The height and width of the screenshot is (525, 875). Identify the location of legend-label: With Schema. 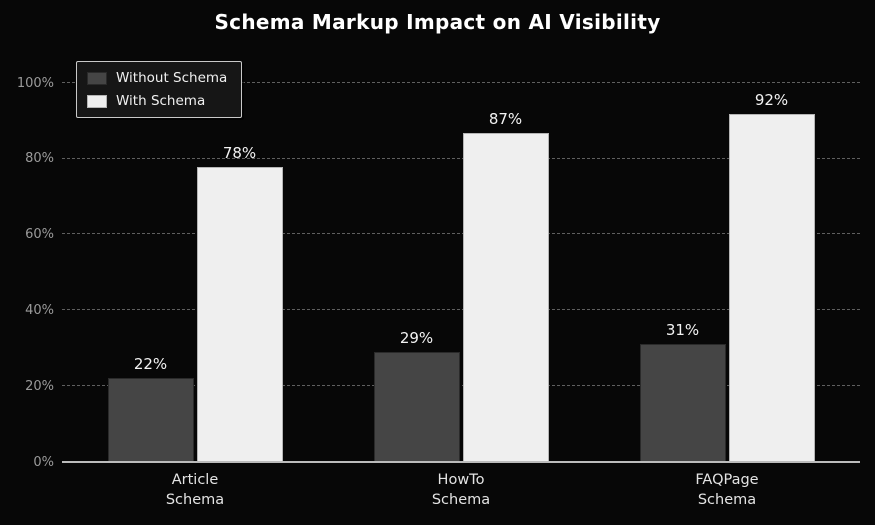
(161, 101).